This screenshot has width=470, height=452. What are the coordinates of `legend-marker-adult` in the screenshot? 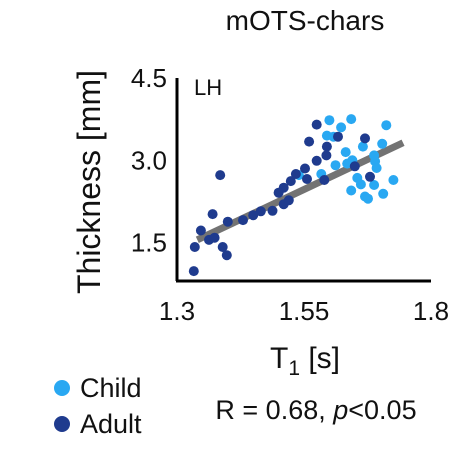 It's located at (62, 424).